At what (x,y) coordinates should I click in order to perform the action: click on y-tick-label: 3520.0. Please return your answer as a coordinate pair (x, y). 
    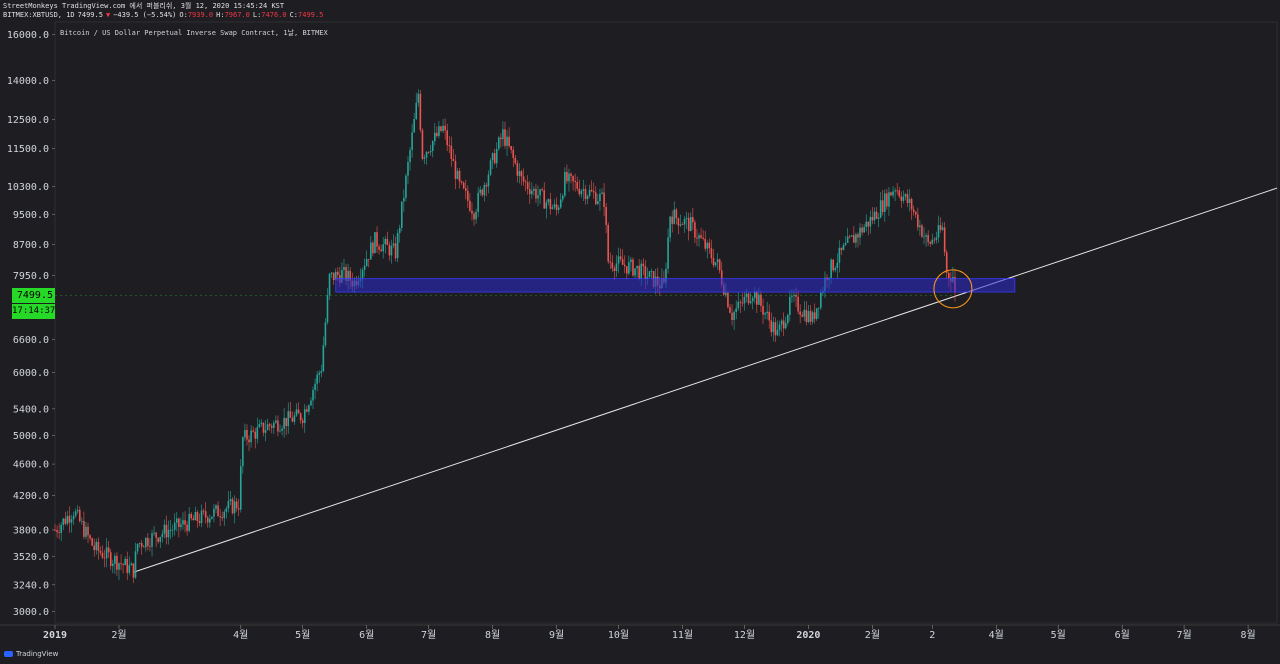
    Looking at the image, I should click on (31, 557).